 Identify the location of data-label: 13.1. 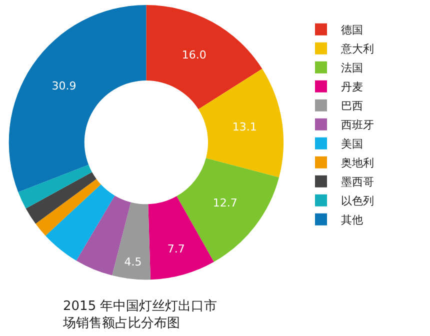
(244, 127).